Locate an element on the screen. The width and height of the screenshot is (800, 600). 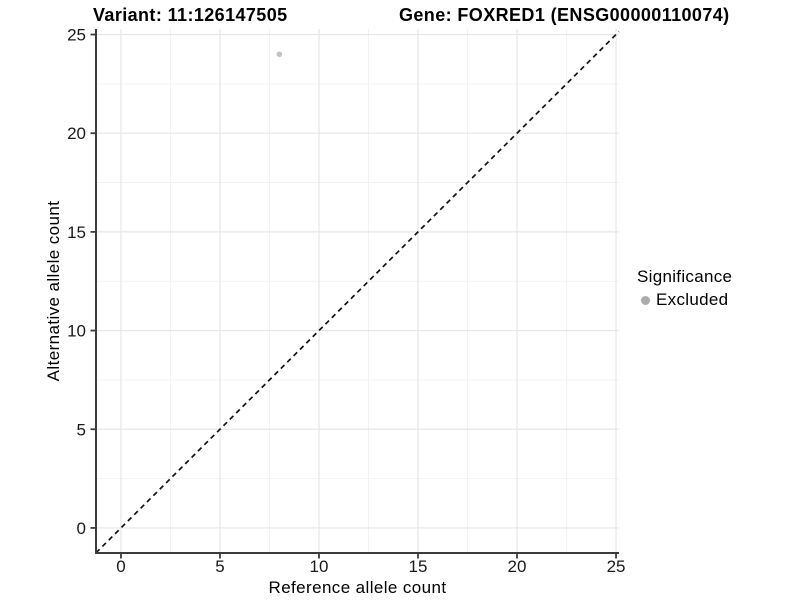
data-point is located at coordinates (279, 54).